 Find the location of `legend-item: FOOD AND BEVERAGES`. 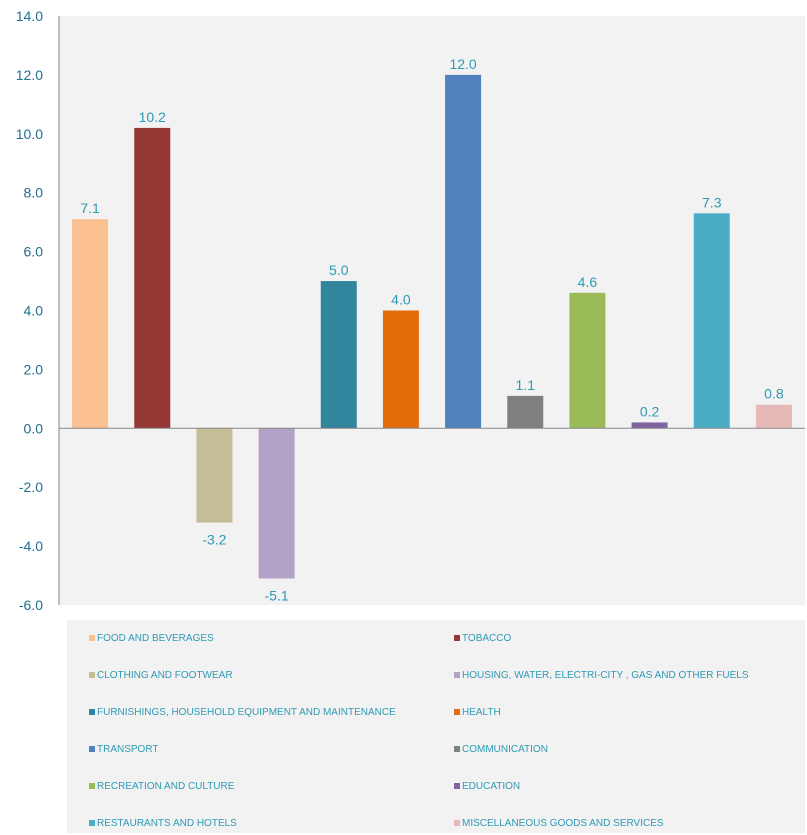

legend-item: FOOD AND BEVERAGES is located at coordinates (151, 638).